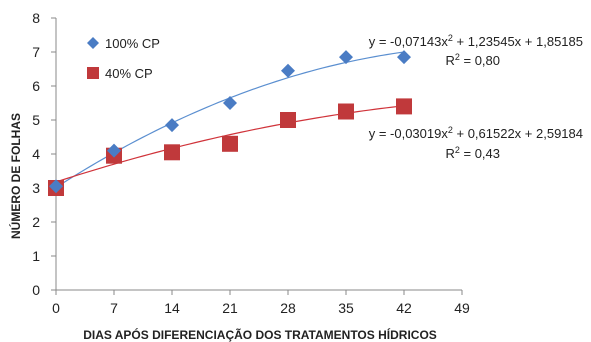 Image resolution: width=591 pixels, height=342 pixels. What do you see at coordinates (114, 308) in the screenshot?
I see `x-tick-label: 7` at bounding box center [114, 308].